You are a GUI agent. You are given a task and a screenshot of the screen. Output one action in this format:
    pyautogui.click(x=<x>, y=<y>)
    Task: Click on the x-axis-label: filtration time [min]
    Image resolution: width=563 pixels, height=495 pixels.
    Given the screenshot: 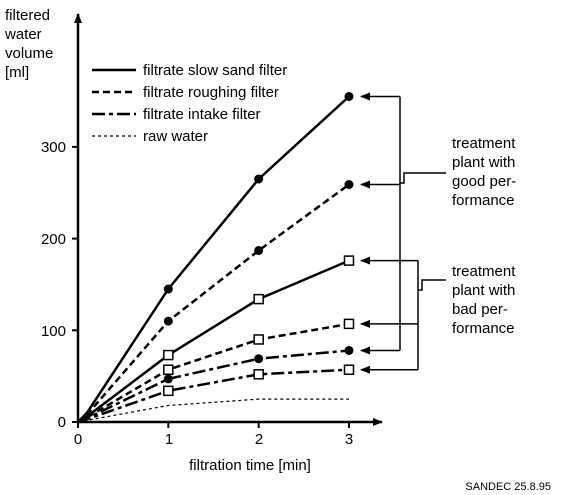 What is the action you would take?
    pyautogui.click(x=250, y=465)
    